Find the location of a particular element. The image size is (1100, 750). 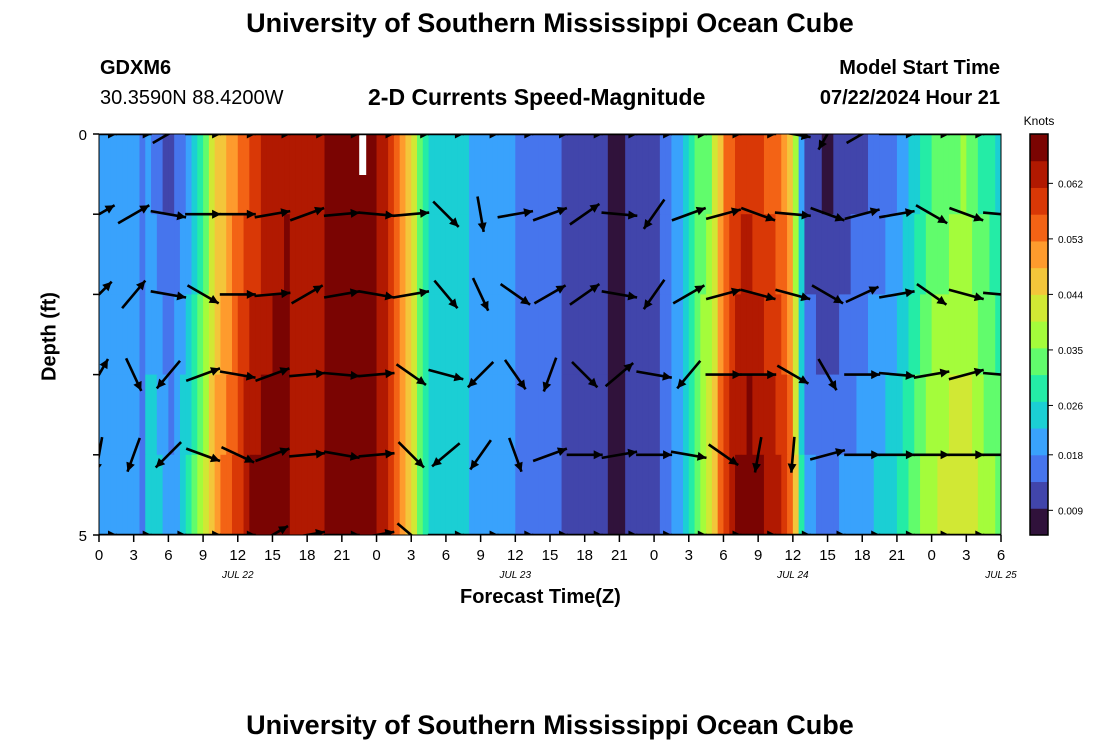

colorbar-tick-label: 0.053 is located at coordinates (1070, 240).